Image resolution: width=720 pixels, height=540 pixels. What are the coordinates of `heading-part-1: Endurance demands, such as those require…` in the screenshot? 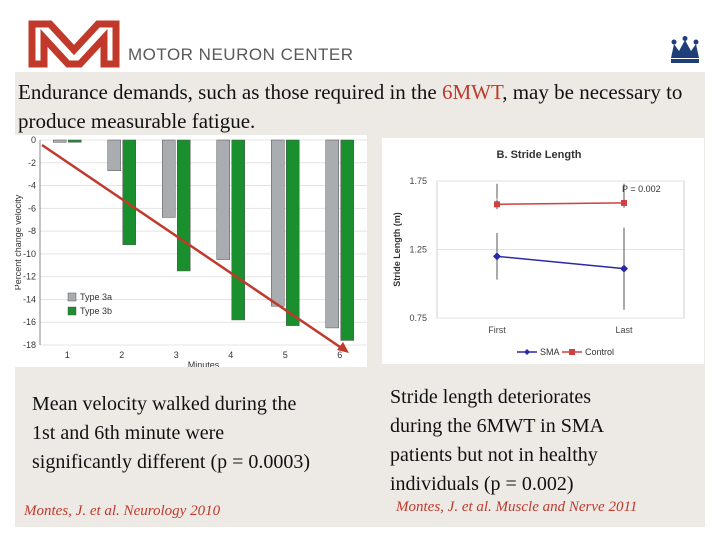 It's located at (230, 92).